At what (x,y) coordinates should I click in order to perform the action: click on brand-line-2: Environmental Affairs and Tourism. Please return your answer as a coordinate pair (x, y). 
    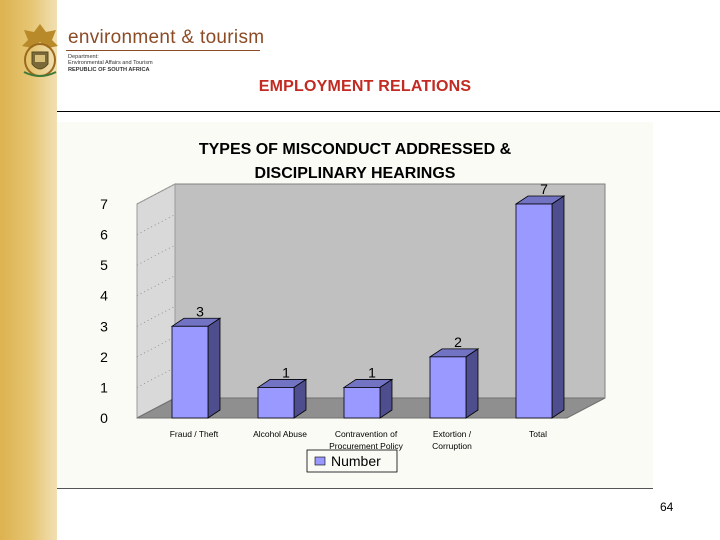
    Looking at the image, I should click on (110, 63).